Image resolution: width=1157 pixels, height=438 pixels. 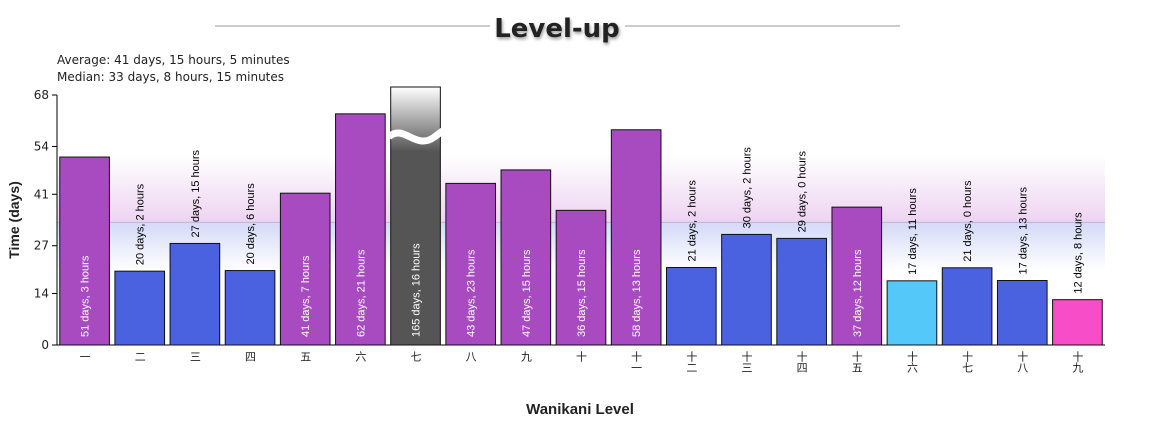 What do you see at coordinates (856, 361) in the screenshot?
I see `x-tick-label: 十五` at bounding box center [856, 361].